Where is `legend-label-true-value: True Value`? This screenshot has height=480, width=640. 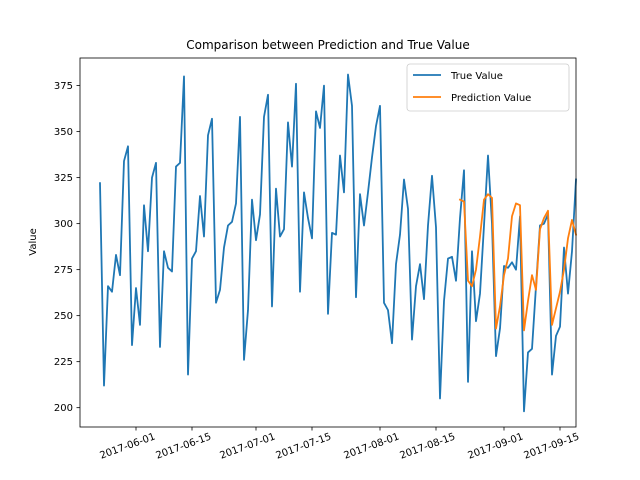 legend-label-true-value: True Value is located at coordinates (476, 76).